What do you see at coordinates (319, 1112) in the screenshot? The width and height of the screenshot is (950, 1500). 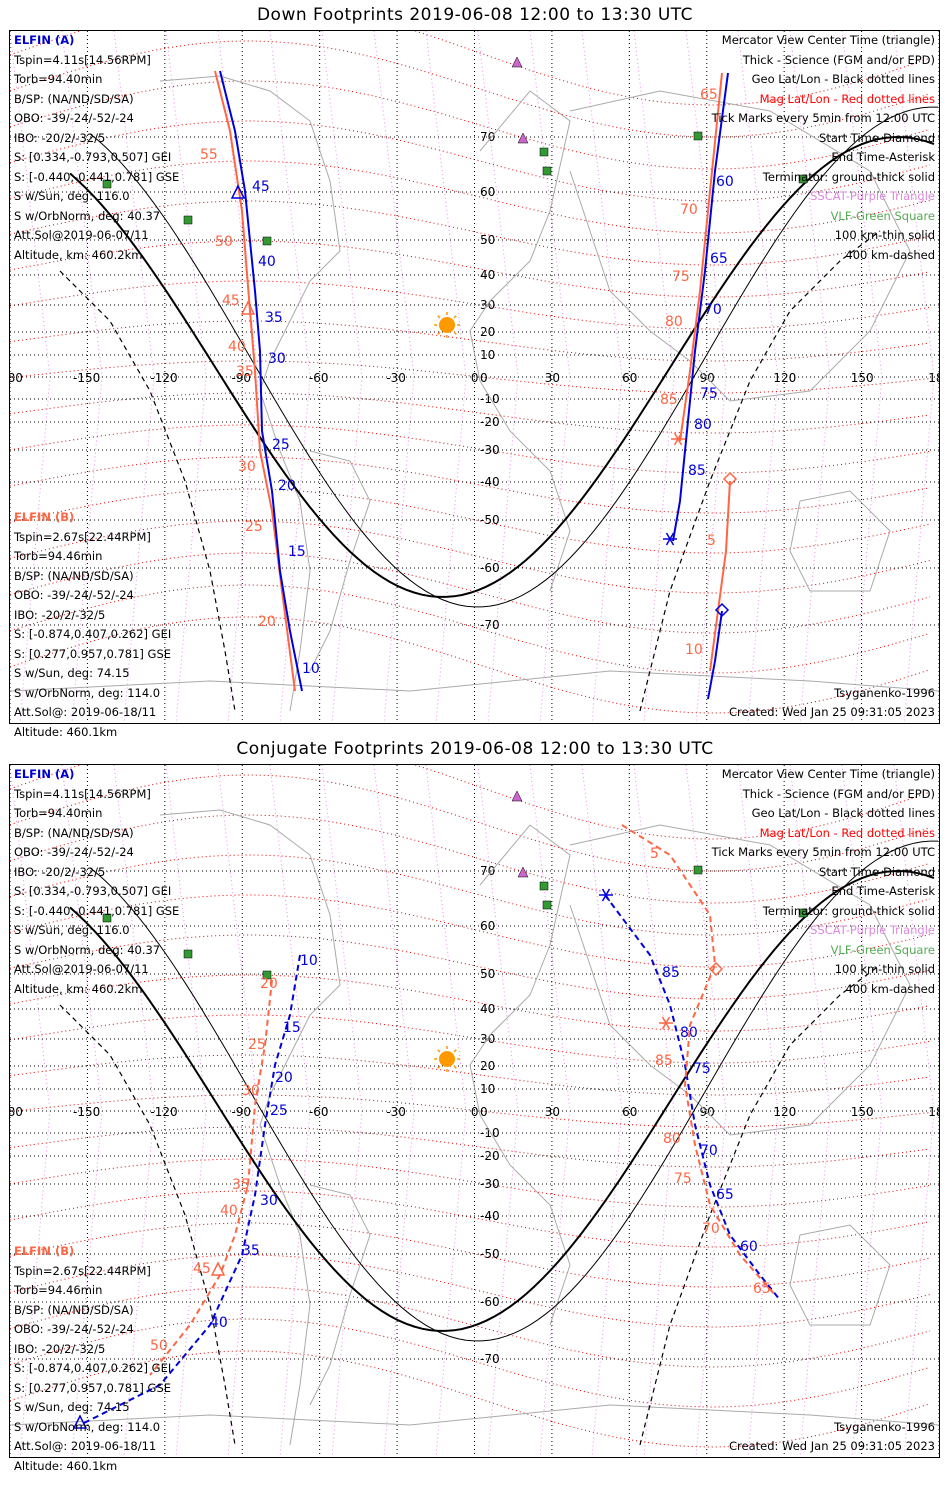 I see `lon-tick-label: -60` at bounding box center [319, 1112].